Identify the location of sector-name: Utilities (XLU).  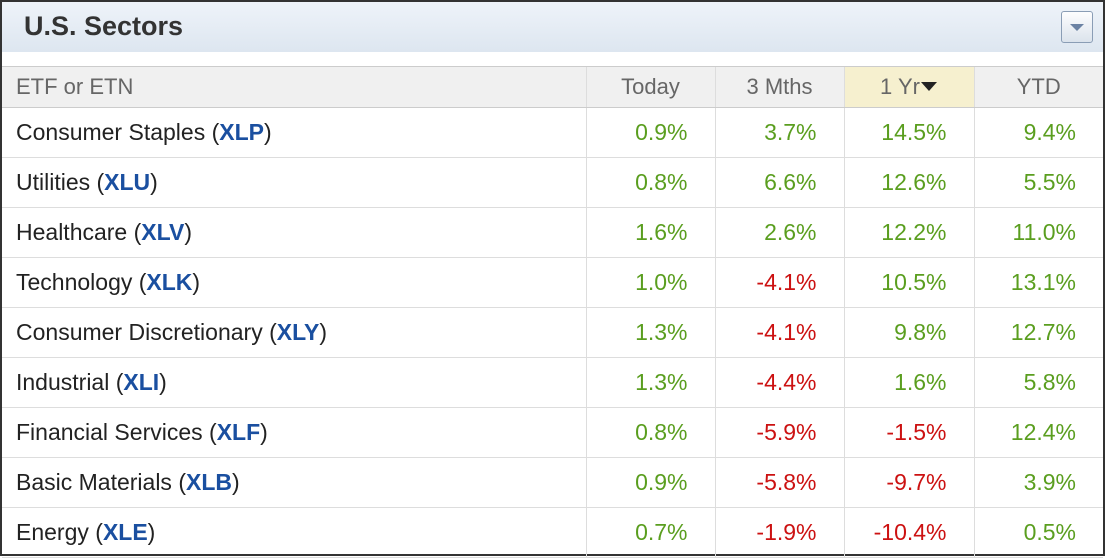
(294, 182).